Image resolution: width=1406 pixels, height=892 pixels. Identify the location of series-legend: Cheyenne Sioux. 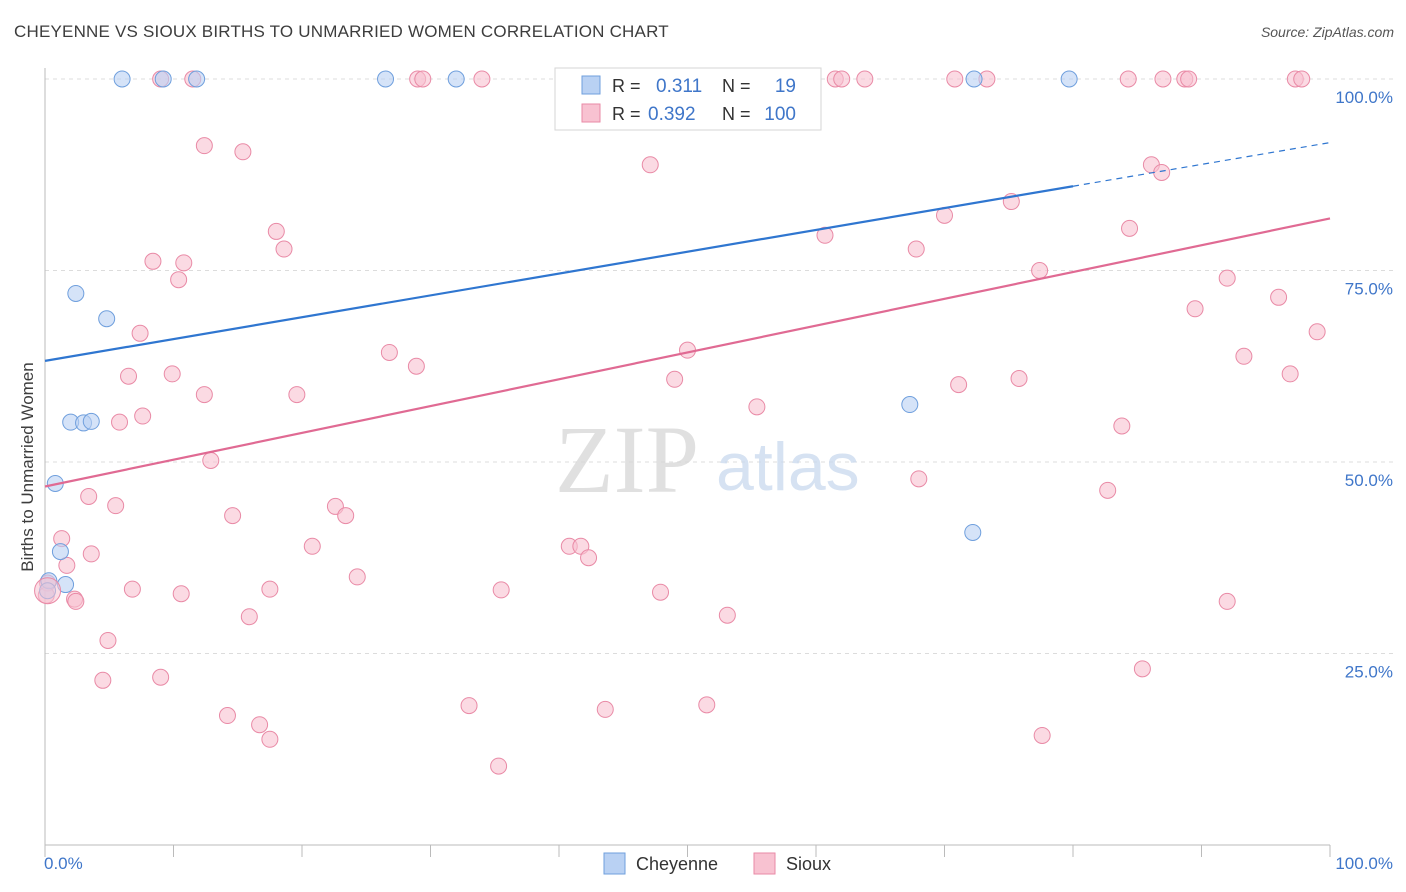
(717, 863).